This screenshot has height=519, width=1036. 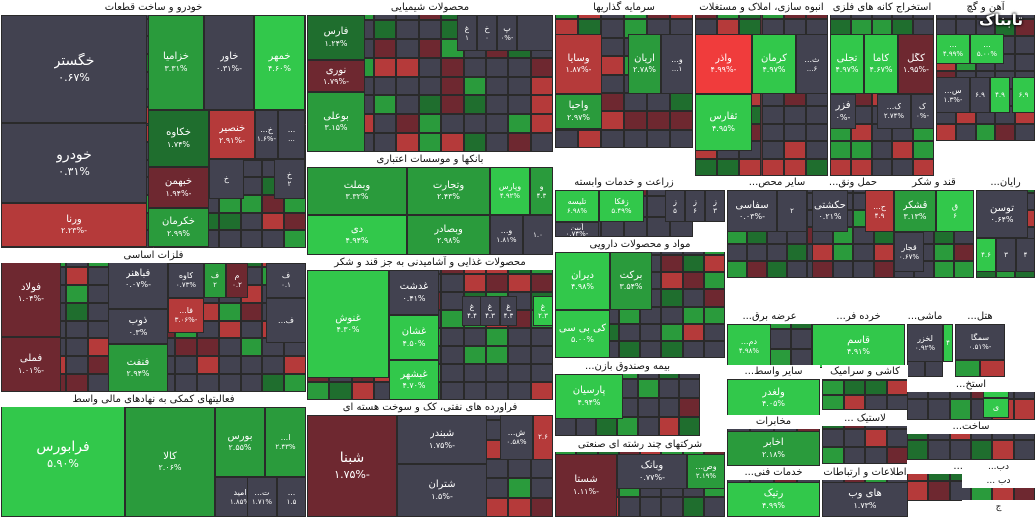 What do you see at coordinates (1002, 214) in the screenshot?
I see `stock-tile-توسن-0: توسن ۰.۶۴%` at bounding box center [1002, 214].